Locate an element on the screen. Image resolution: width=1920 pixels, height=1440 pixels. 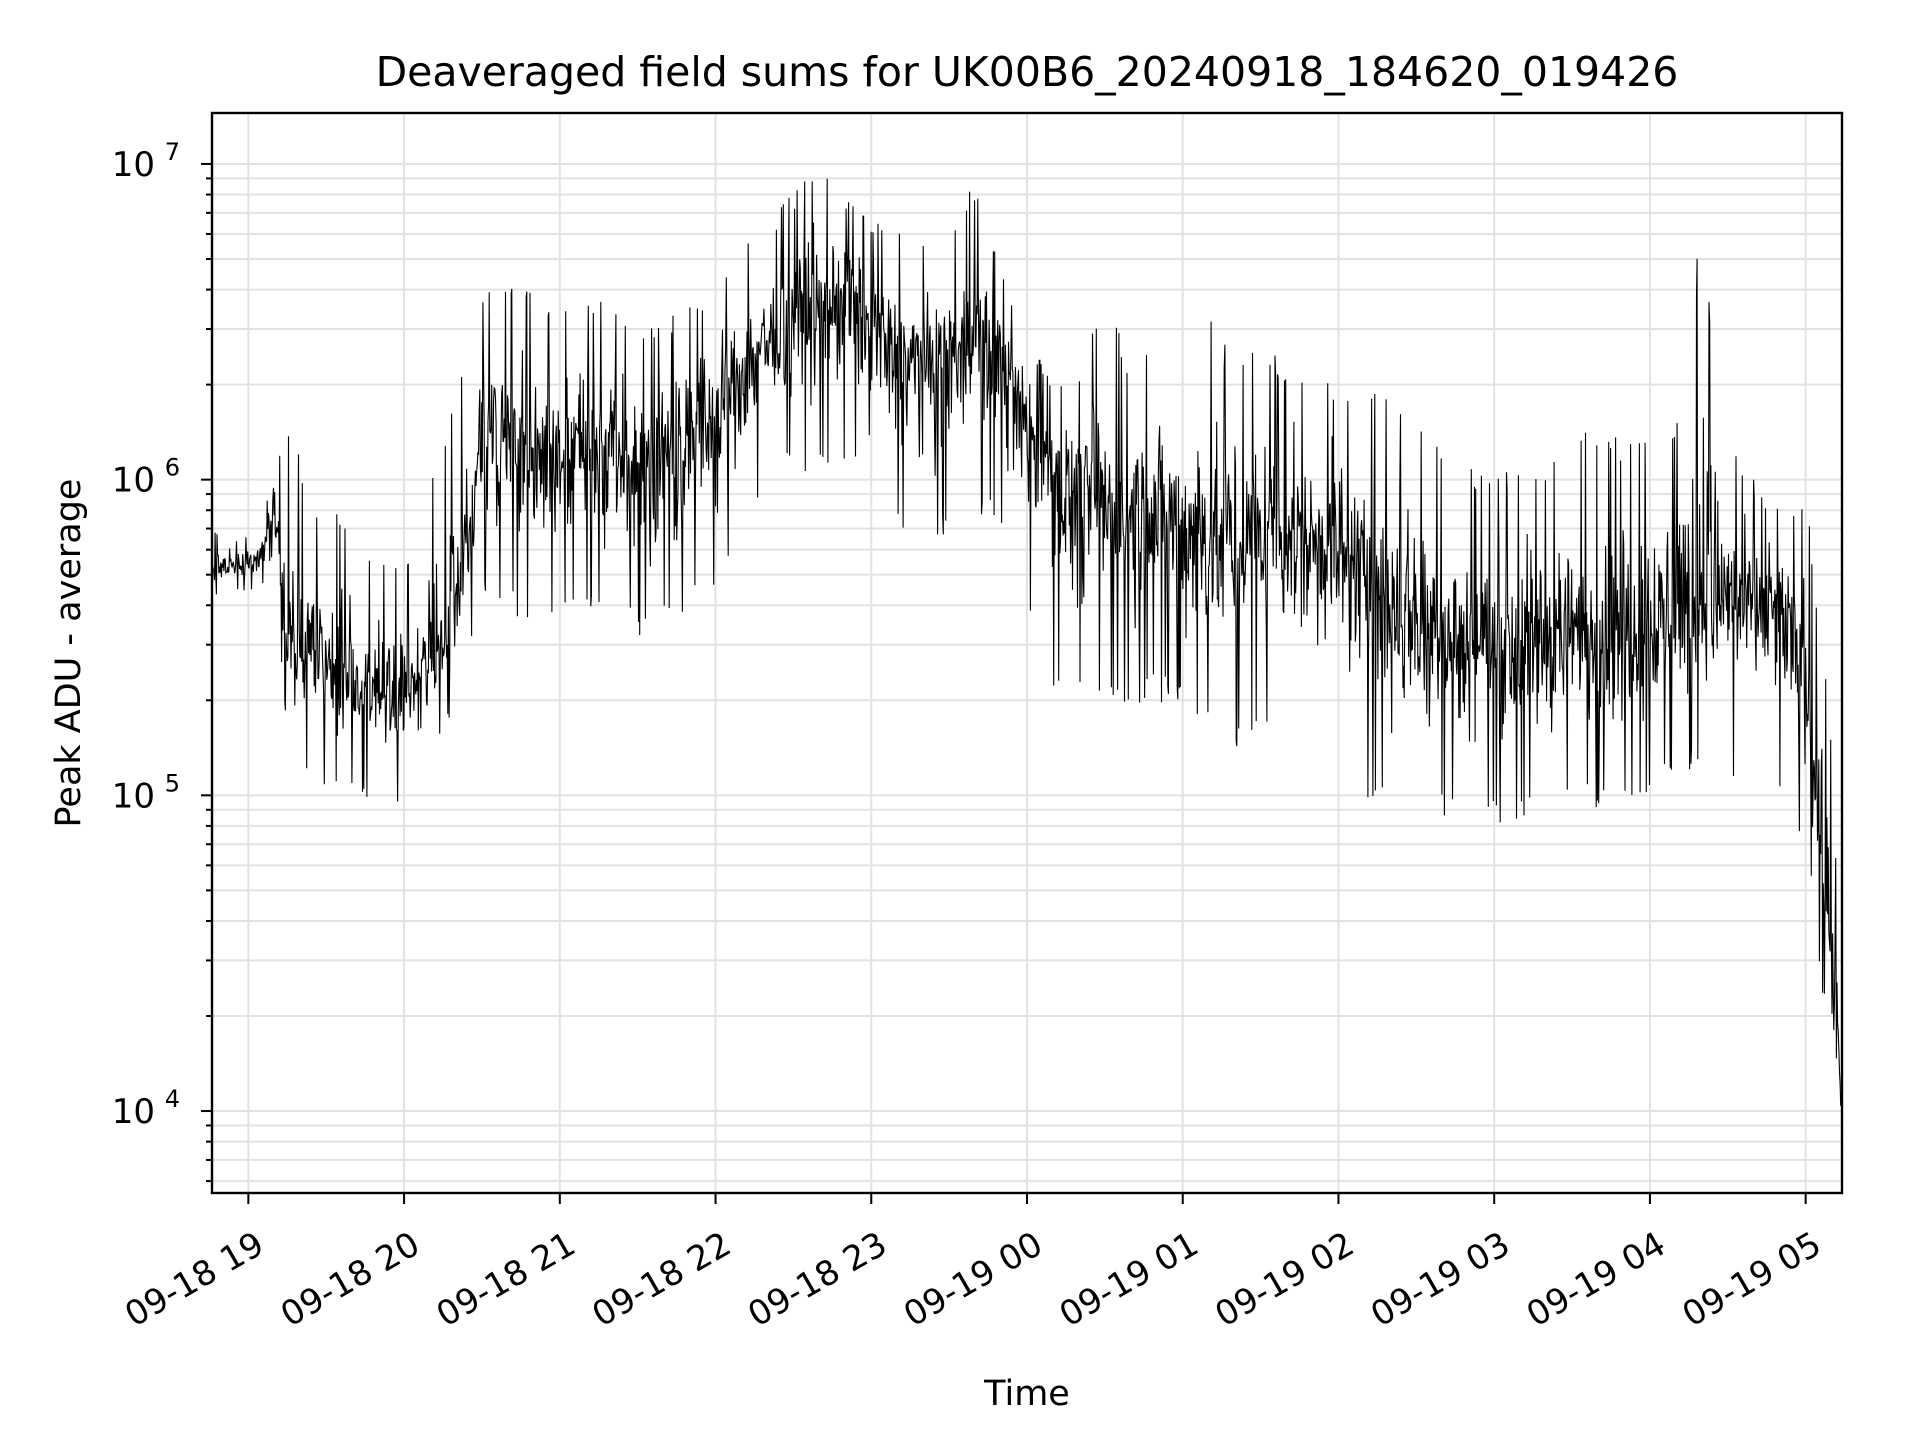
y-tick-exponent-label: 7 is located at coordinates (172, 152).